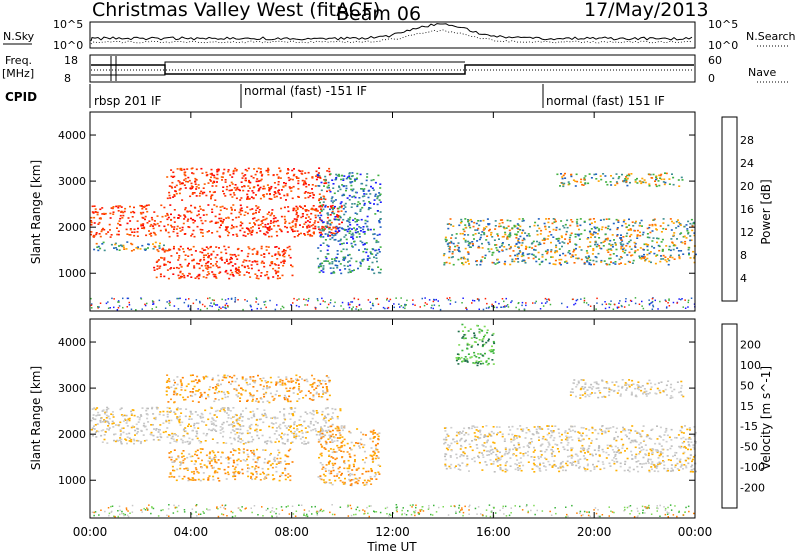 Image resolution: width=800 pixels, height=554 pixels. What do you see at coordinates (743, 278) in the screenshot?
I see `colorbar-tick-label: 4` at bounding box center [743, 278].